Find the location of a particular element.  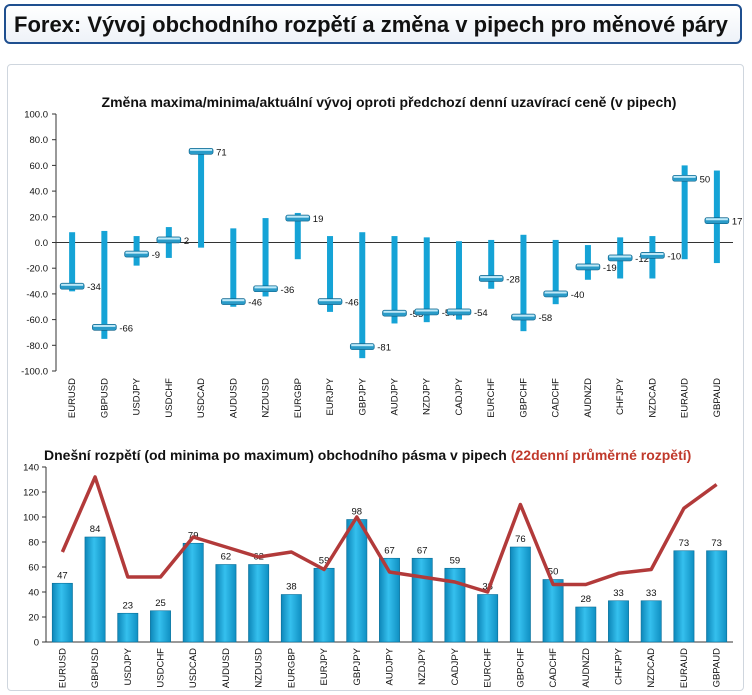

chart2-category-label: GBPUSD is located at coordinates (95, 668).